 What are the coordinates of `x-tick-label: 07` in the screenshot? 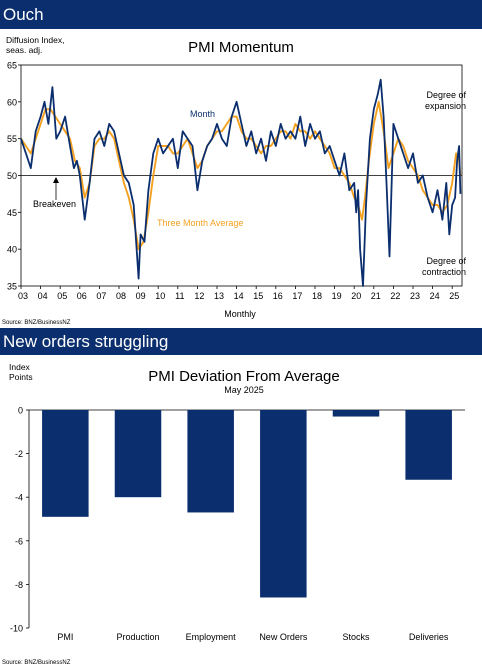 It's located at (101, 296).